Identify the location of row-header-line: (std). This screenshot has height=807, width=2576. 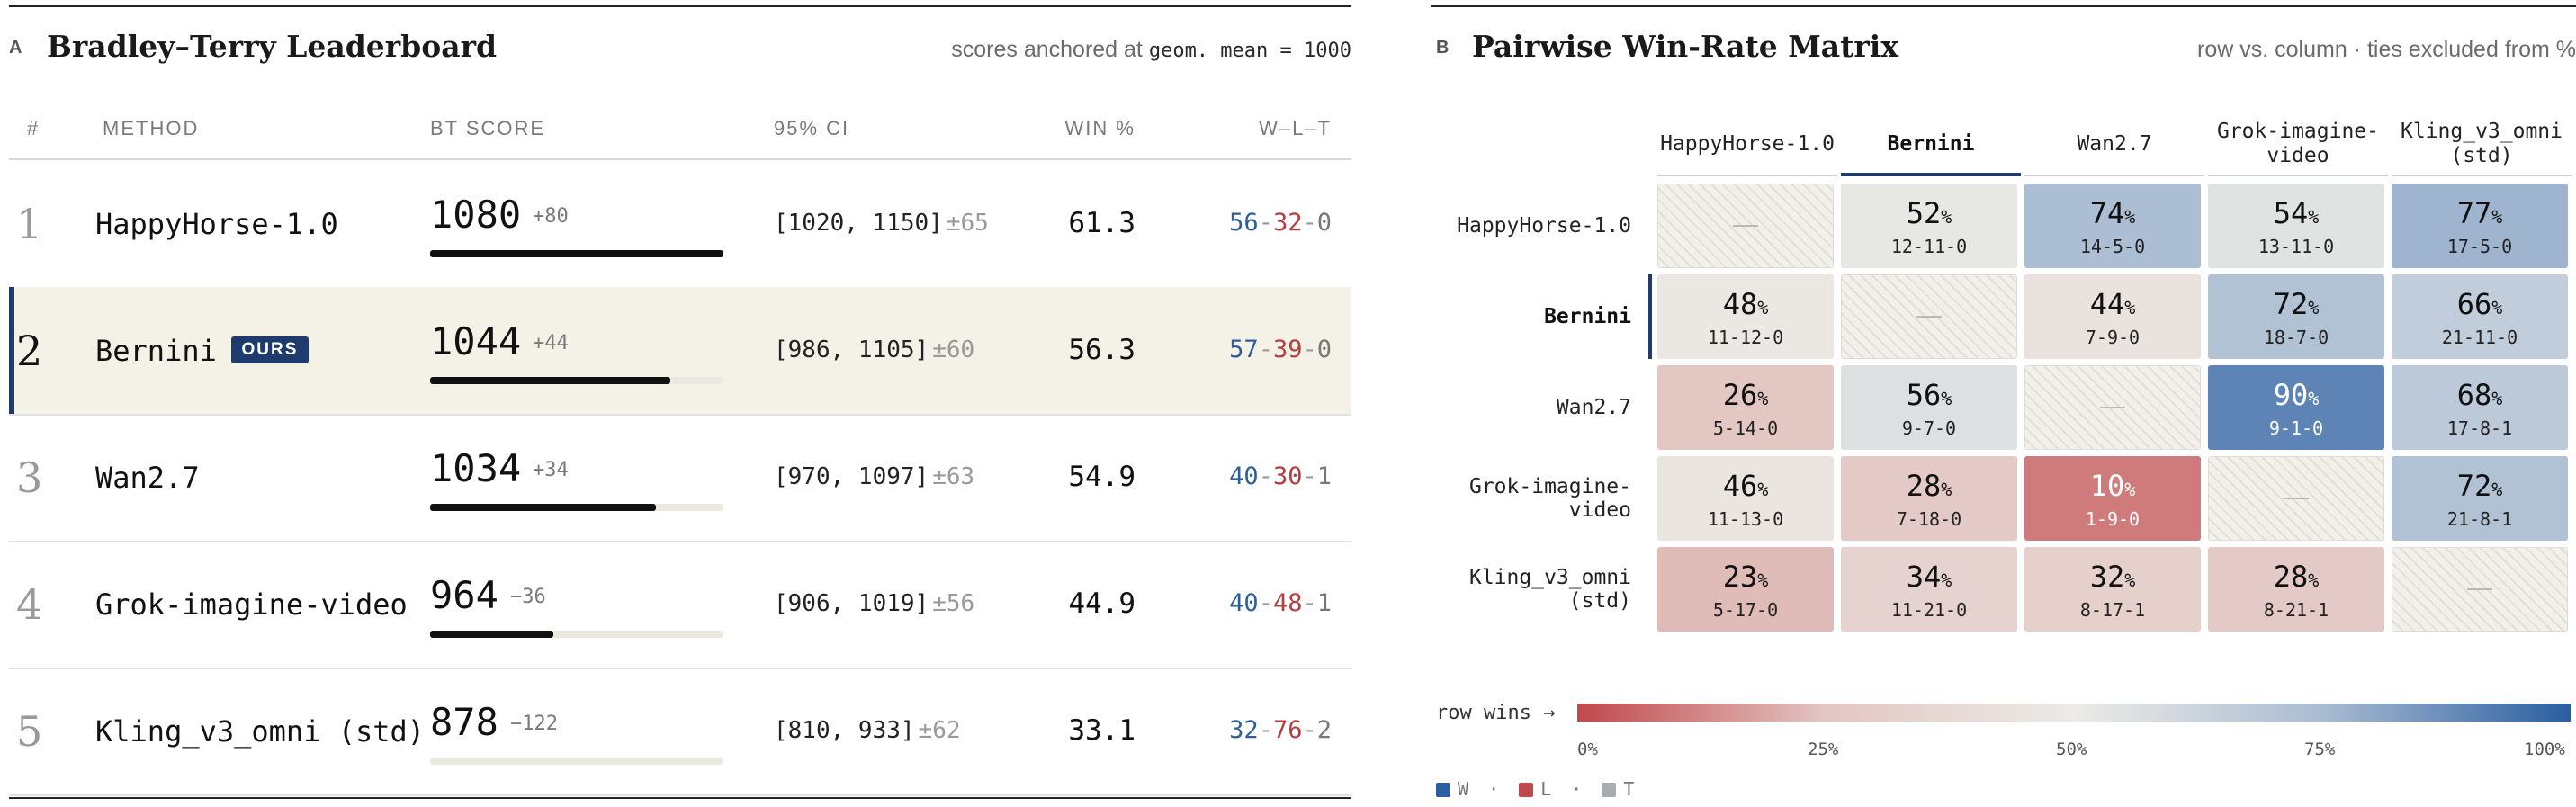
(1600, 601).